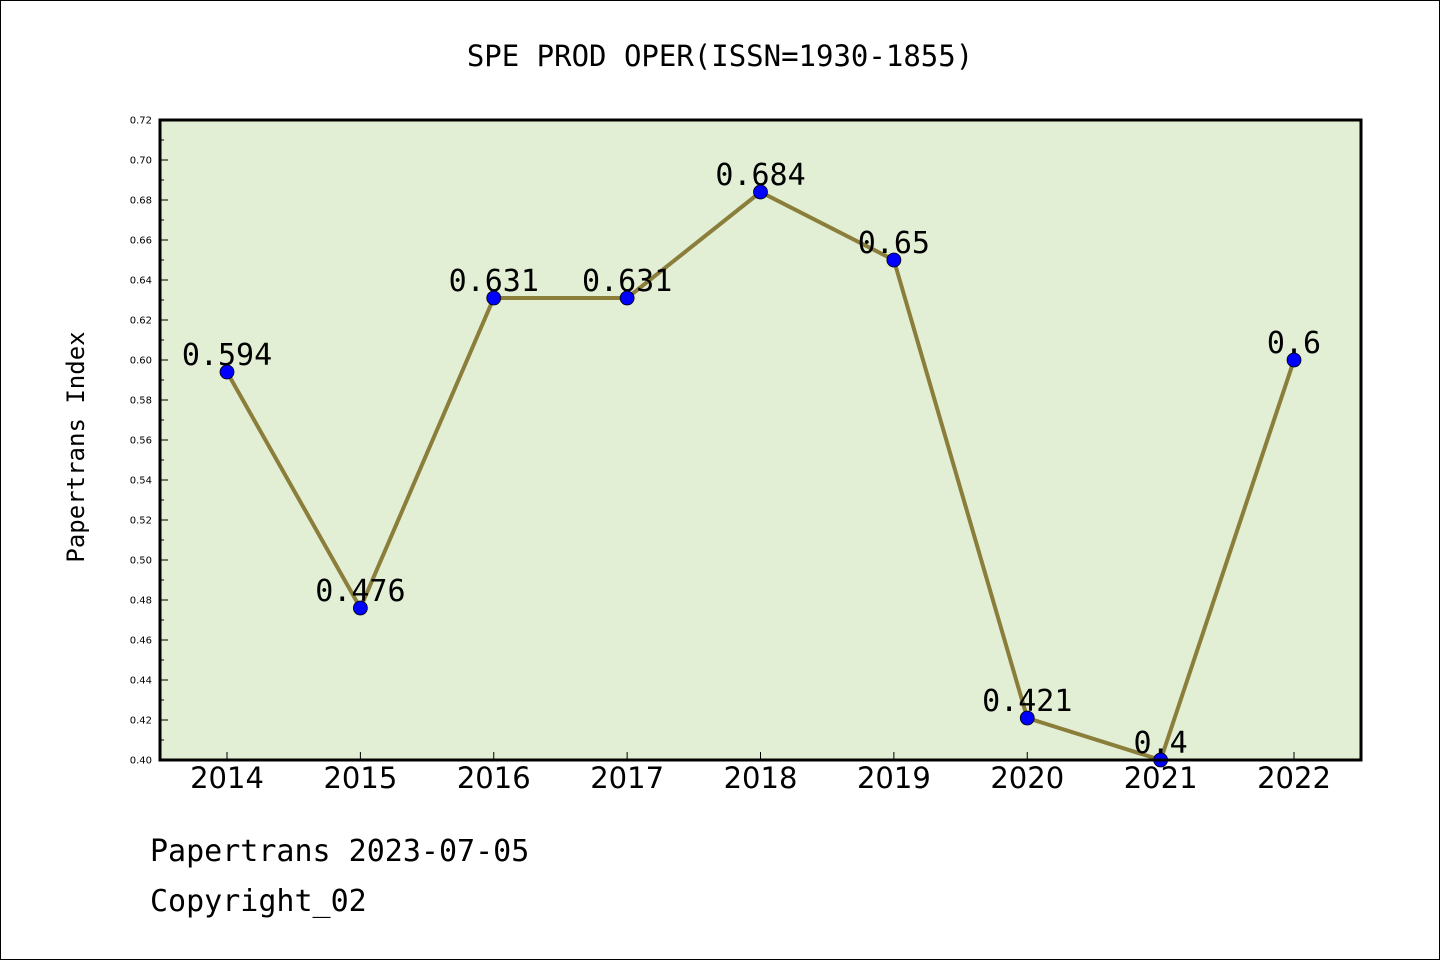  Describe the element at coordinates (141, 721) in the screenshot. I see `y-tick-label: 0.42` at that location.